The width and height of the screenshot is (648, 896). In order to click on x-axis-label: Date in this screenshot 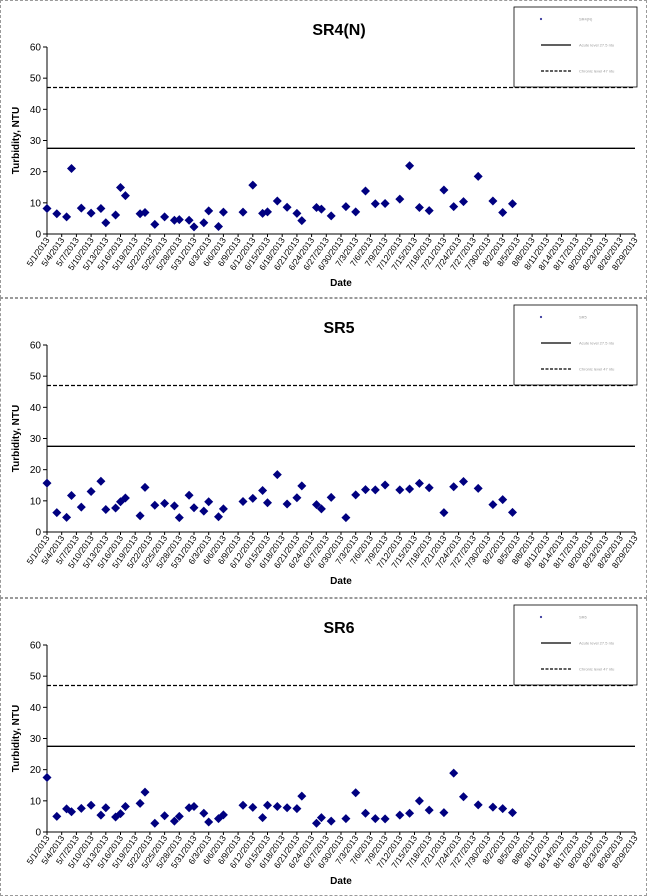, I will do `click(341, 881)`.